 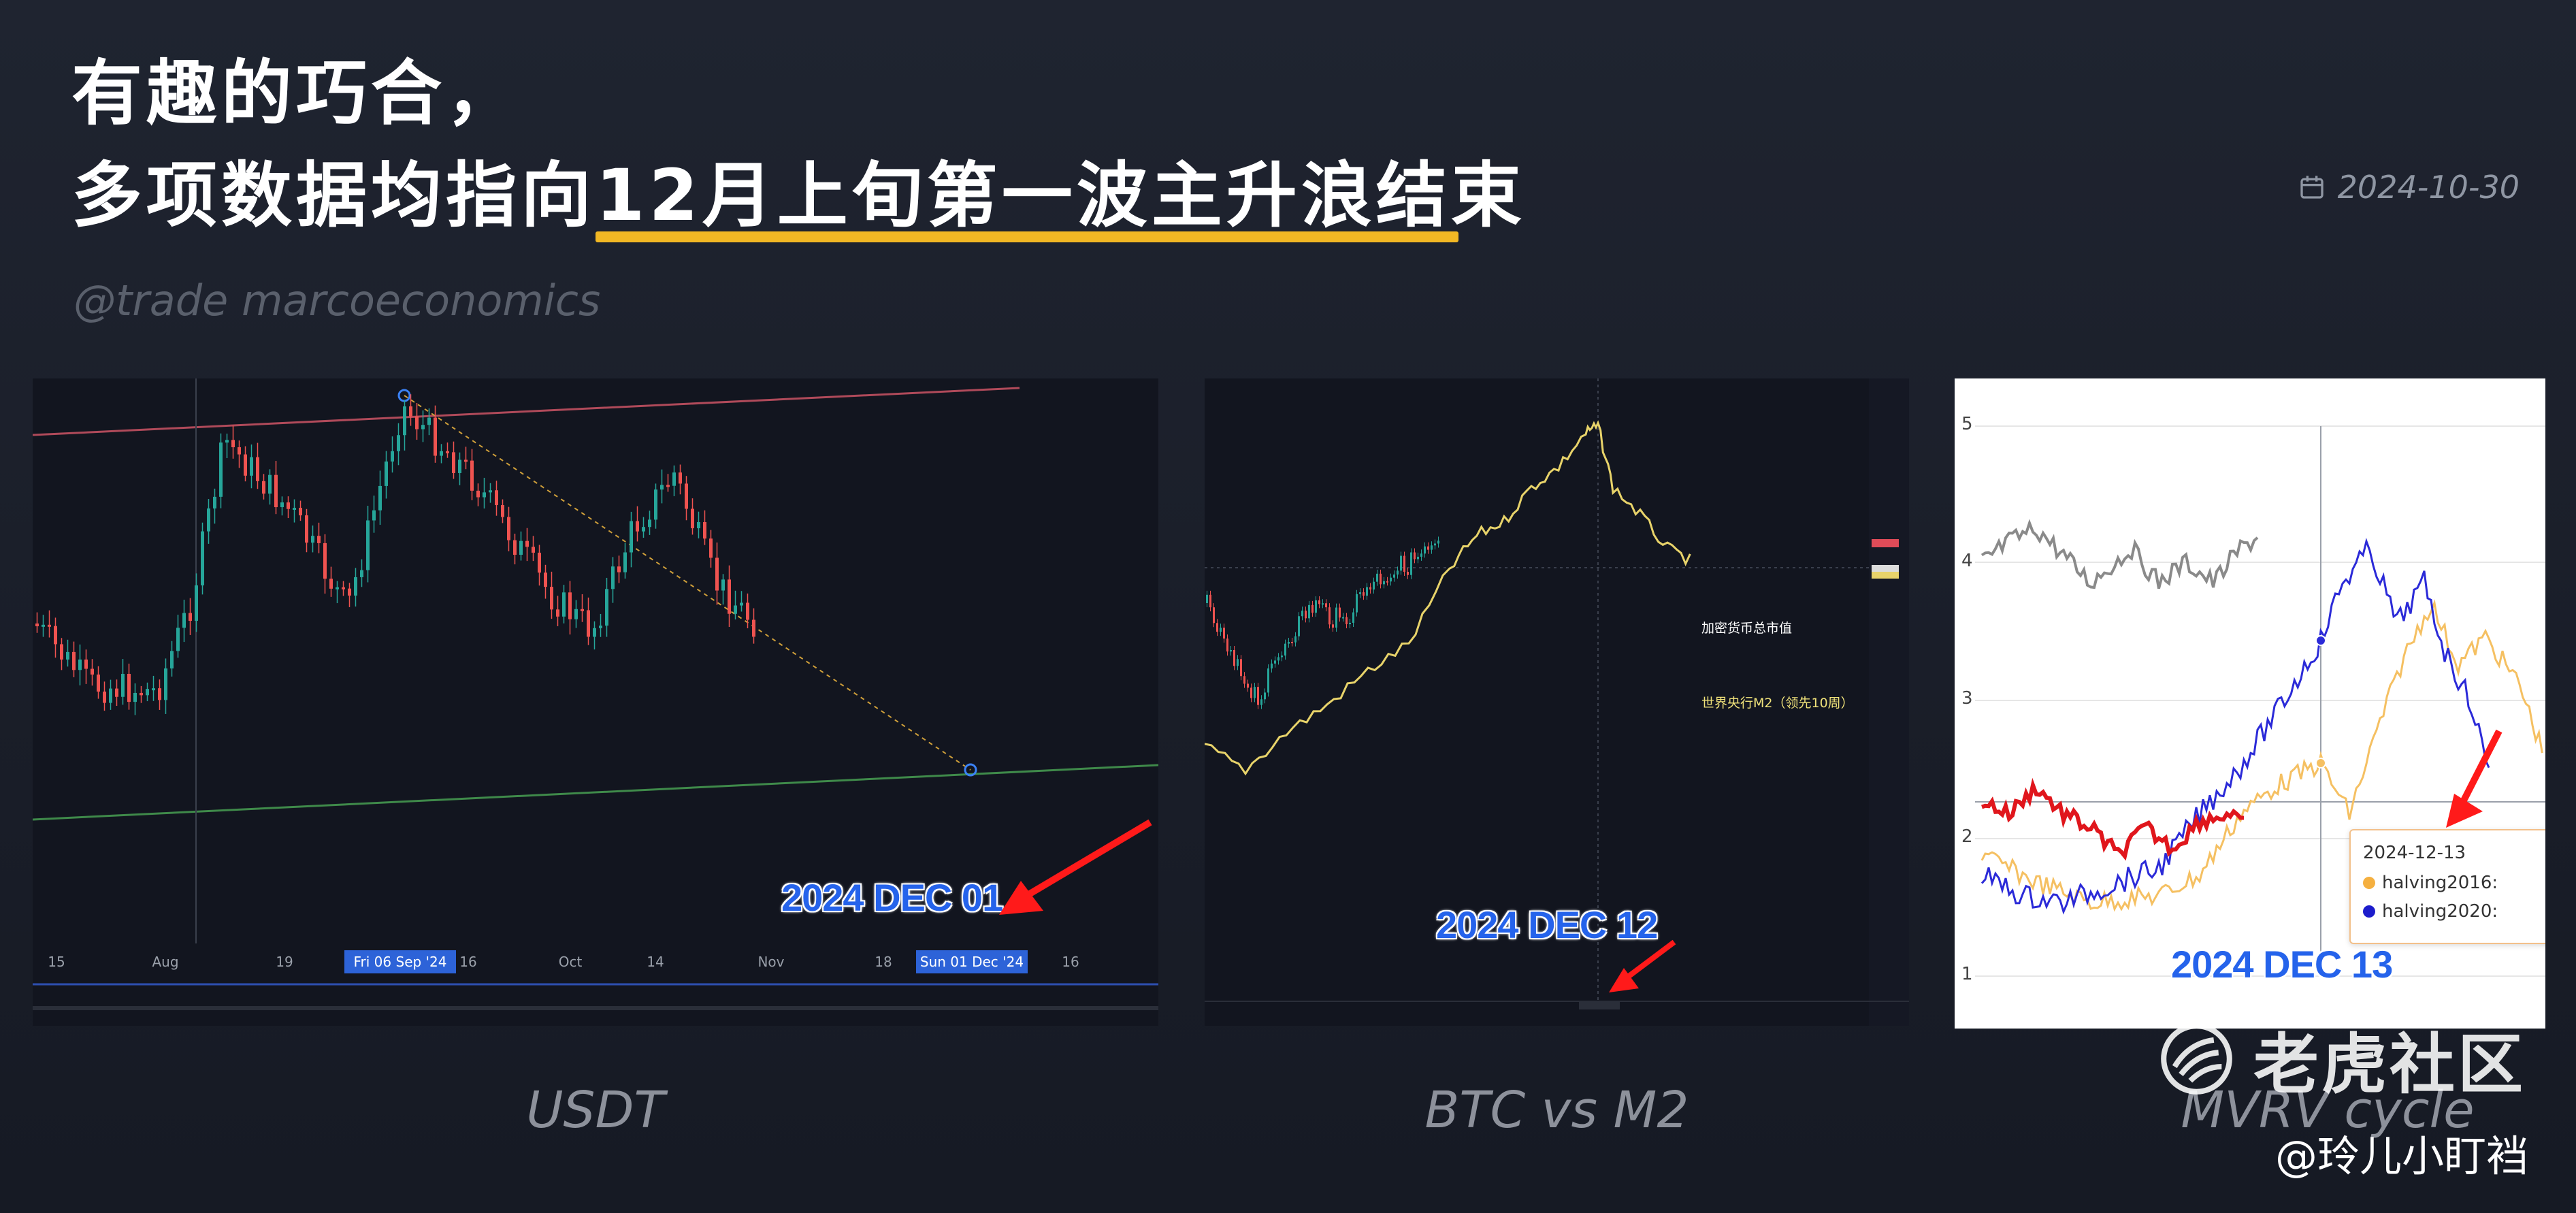 I want to click on date-label: 2024-10-30, so click(x=2409, y=187).